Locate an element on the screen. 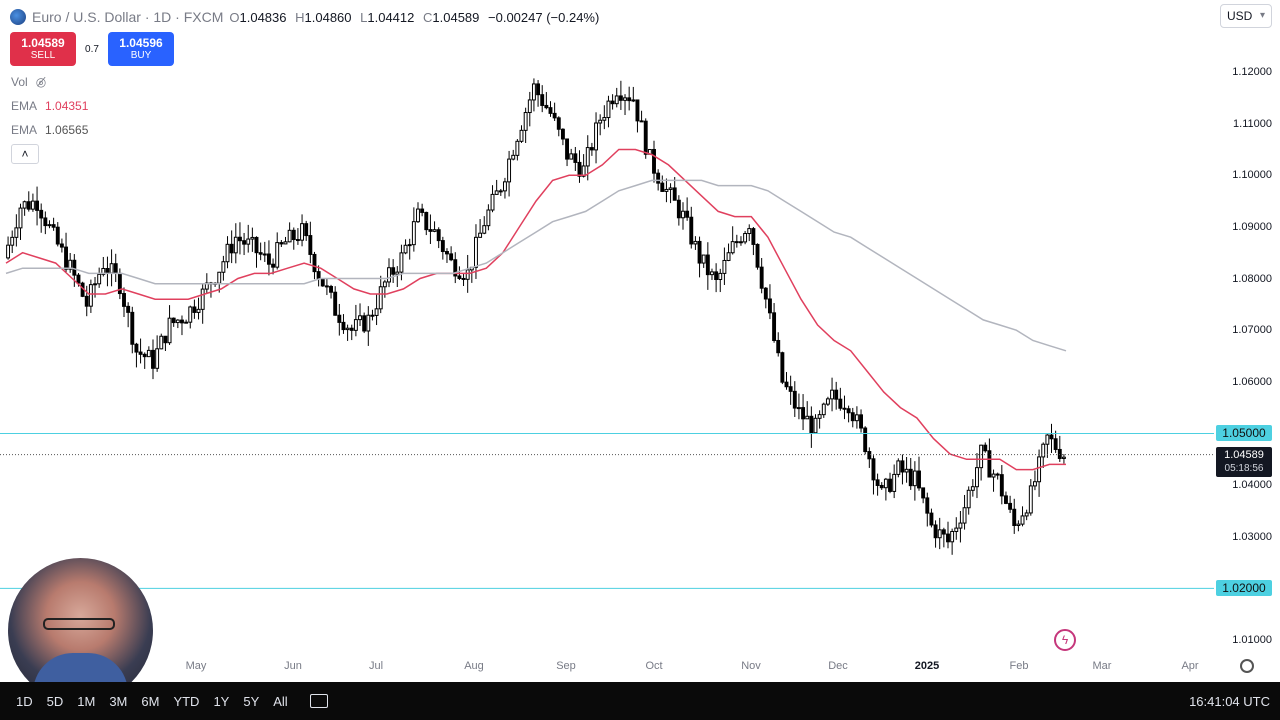  lightning-icon: ϟ is located at coordinates (1065, 640).